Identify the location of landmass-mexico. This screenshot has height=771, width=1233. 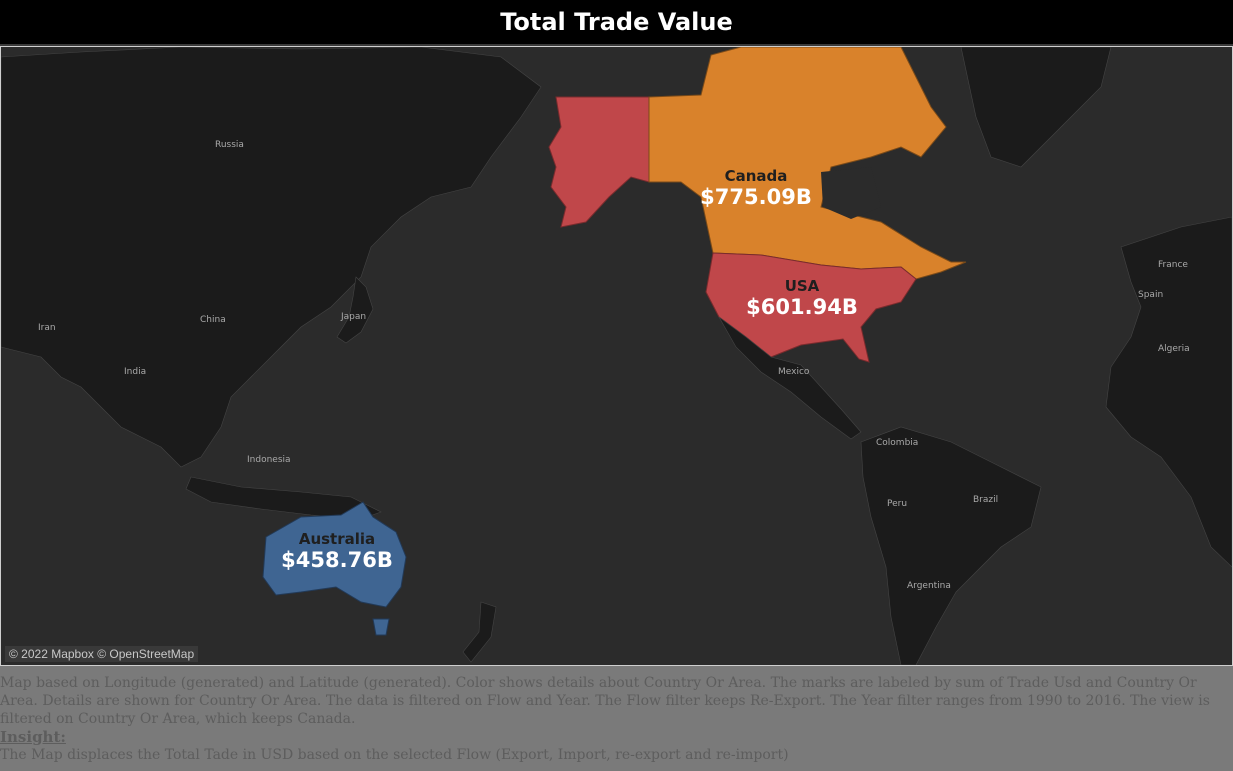
(790, 378).